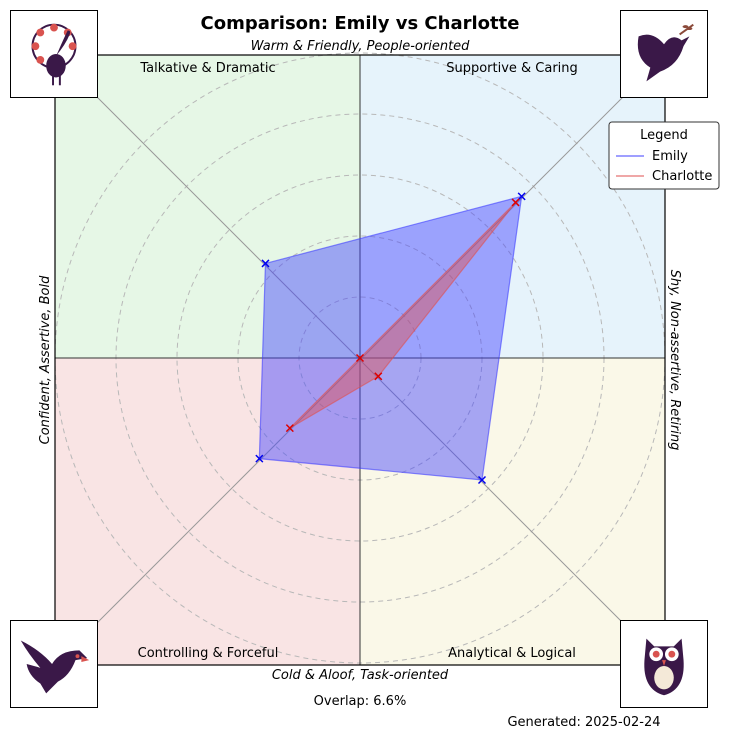 The height and width of the screenshot is (739, 732). What do you see at coordinates (583, 722) in the screenshot?
I see `generated-date: Generated: 2025-02-24` at bounding box center [583, 722].